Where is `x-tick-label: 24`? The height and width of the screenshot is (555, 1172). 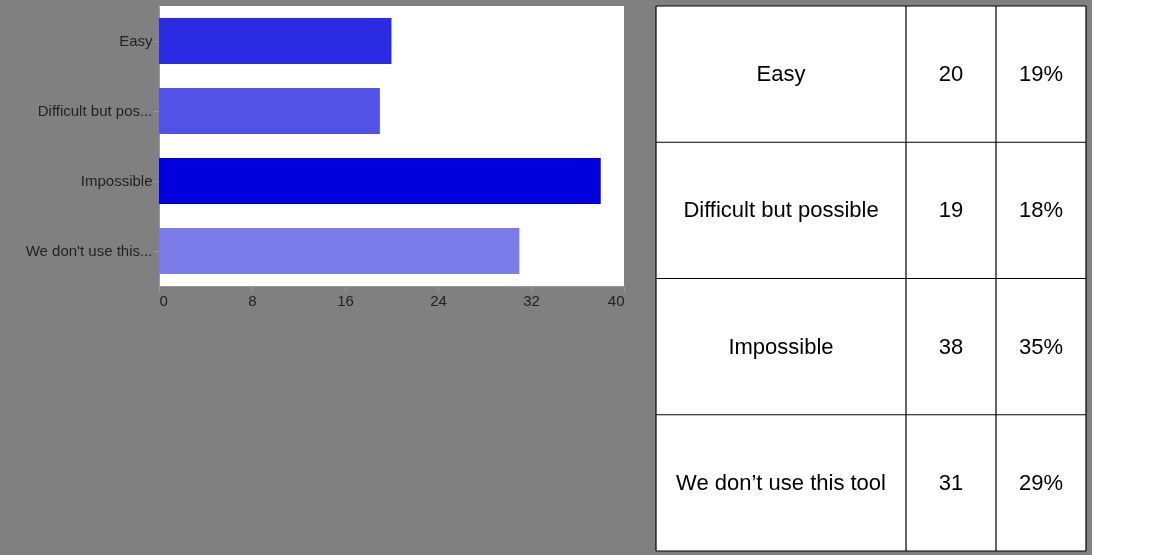 x-tick-label: 24 is located at coordinates (438, 300).